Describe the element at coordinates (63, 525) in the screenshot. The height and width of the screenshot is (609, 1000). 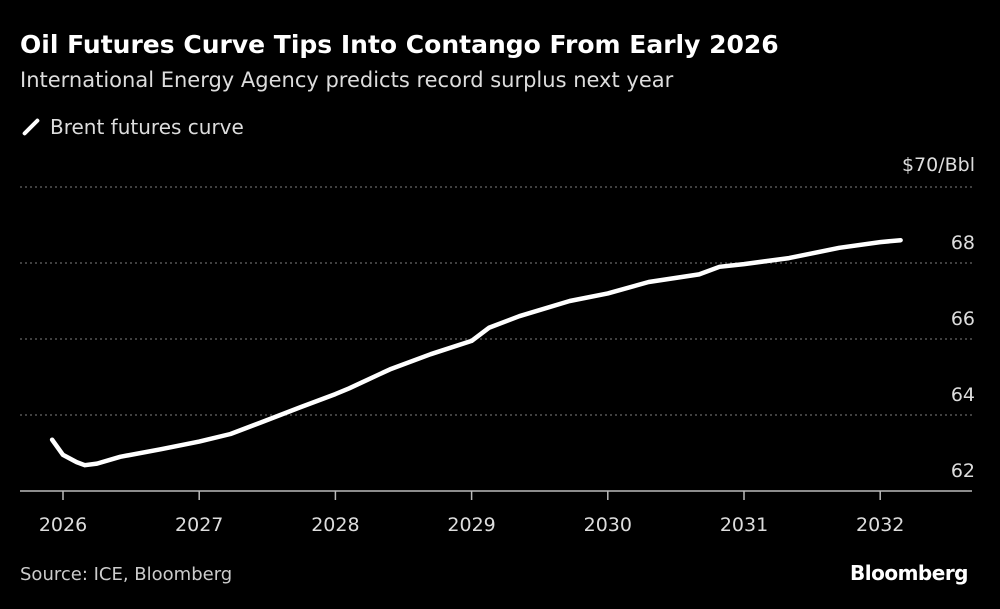
I see `x-tick-label: 2026` at that location.